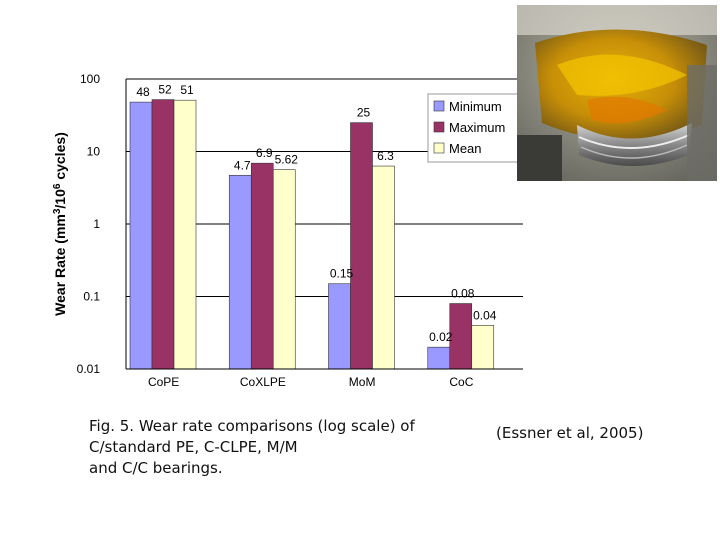  What do you see at coordinates (570, 433) in the screenshot?
I see `citation: (Essner et al, 2005)` at bounding box center [570, 433].